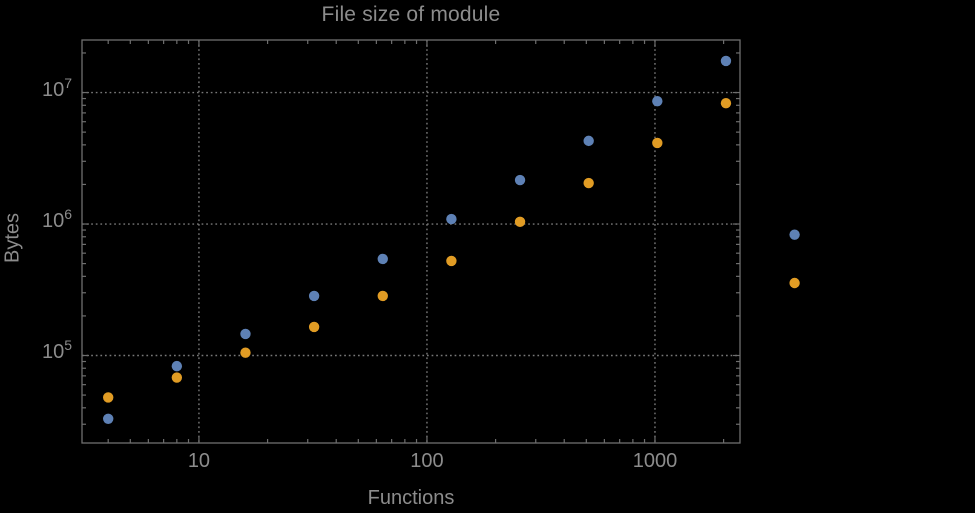 The image size is (975, 513). Describe the element at coordinates (411, 14) in the screenshot. I see `chart-title: File size of module` at that location.